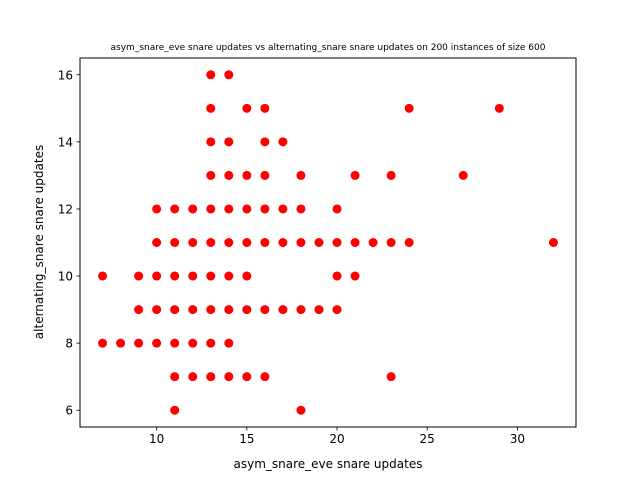  What do you see at coordinates (65, 277) in the screenshot?
I see `y-tick-label: 10` at bounding box center [65, 277].